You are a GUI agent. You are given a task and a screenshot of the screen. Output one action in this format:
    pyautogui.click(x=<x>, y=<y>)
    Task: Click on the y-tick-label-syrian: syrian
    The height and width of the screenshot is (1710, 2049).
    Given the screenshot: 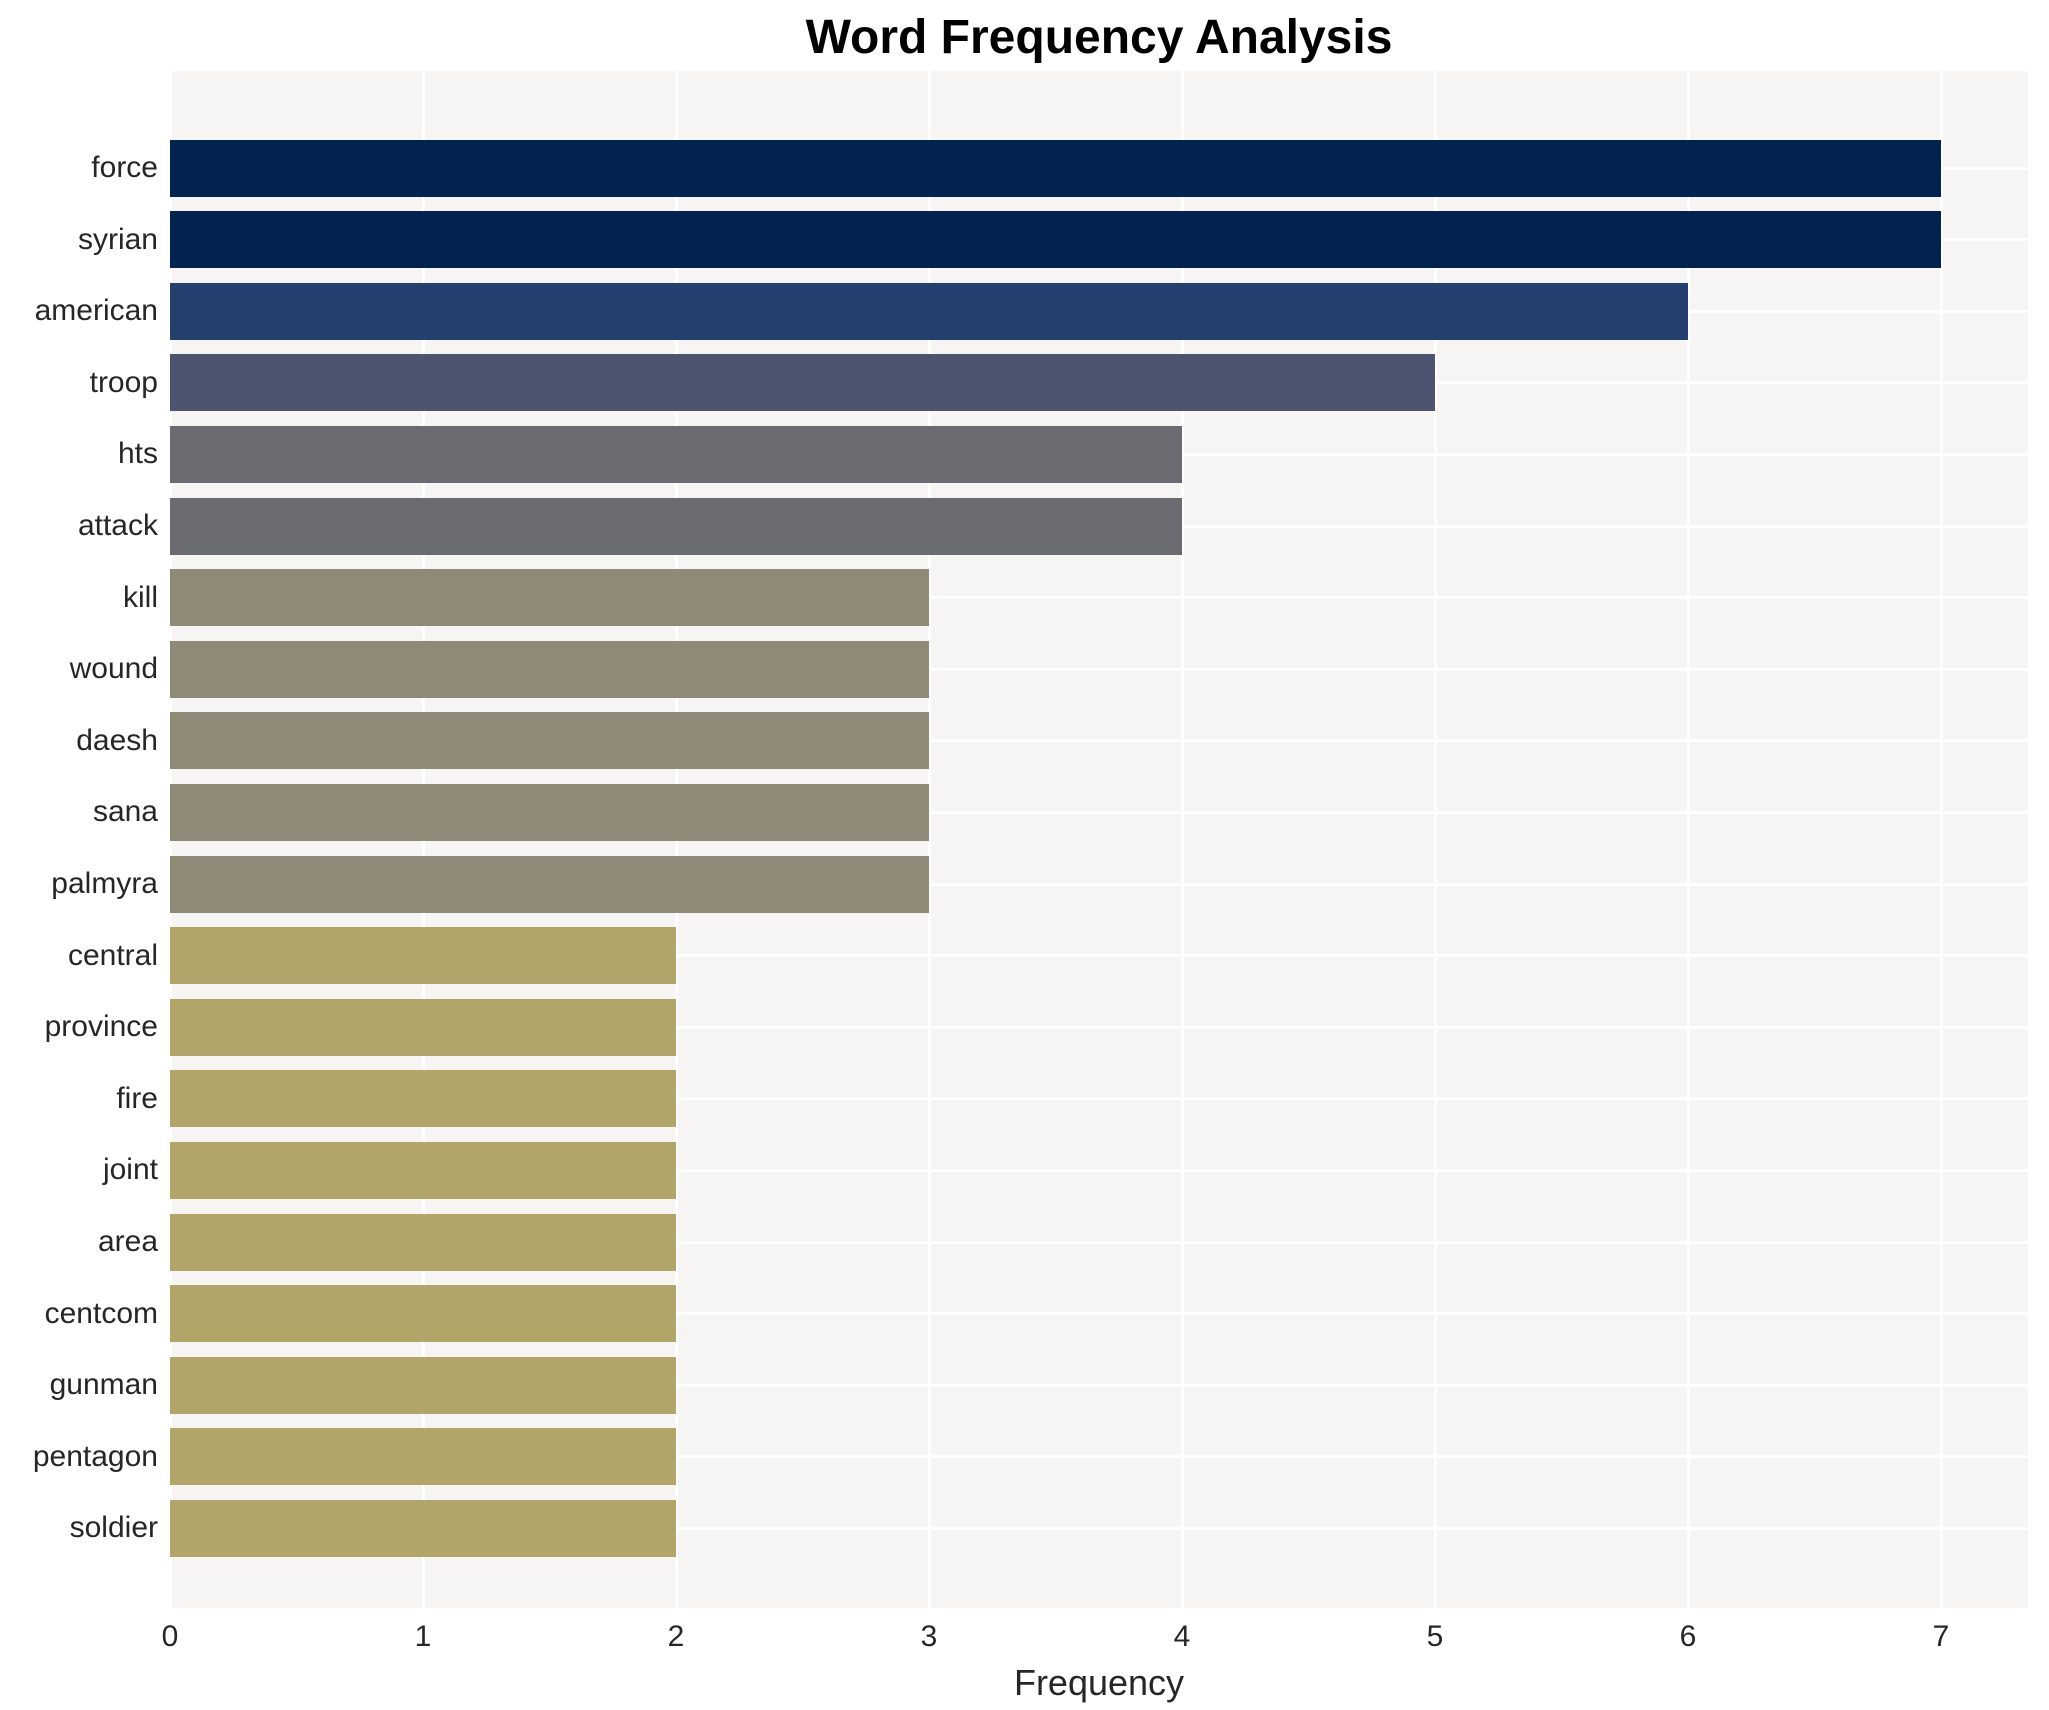 What is the action you would take?
    pyautogui.click(x=117, y=239)
    